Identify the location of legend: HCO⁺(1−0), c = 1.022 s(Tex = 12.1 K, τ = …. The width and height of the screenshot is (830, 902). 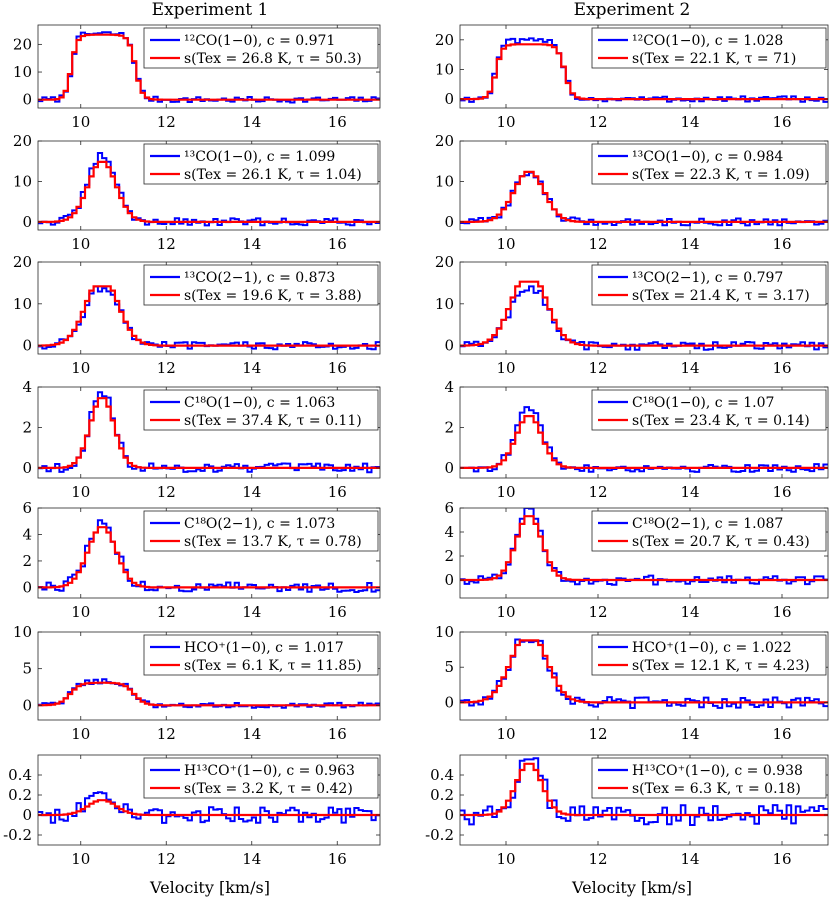
(709, 655).